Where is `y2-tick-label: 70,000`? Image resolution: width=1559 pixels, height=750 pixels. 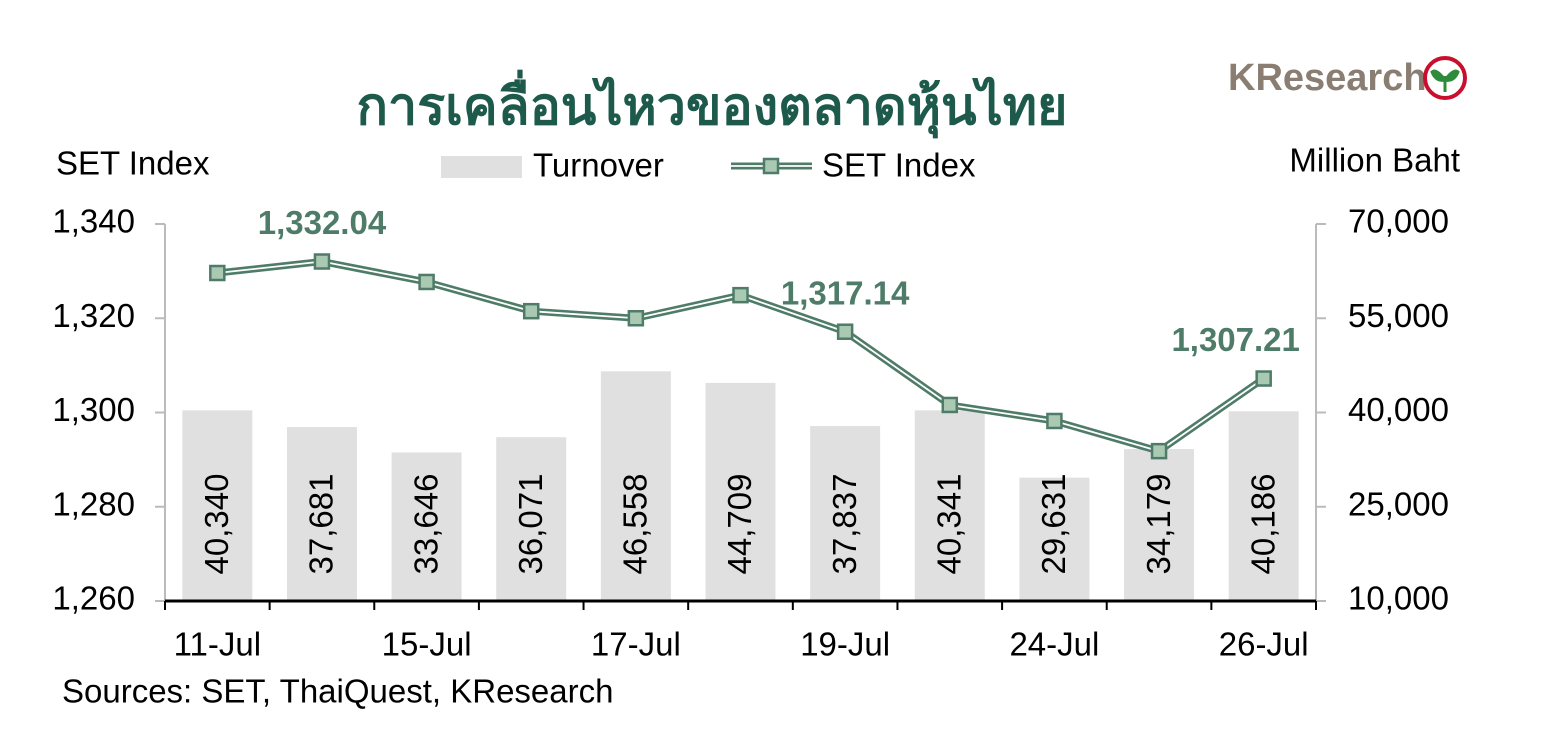 y2-tick-label: 70,000 is located at coordinates (1398, 221).